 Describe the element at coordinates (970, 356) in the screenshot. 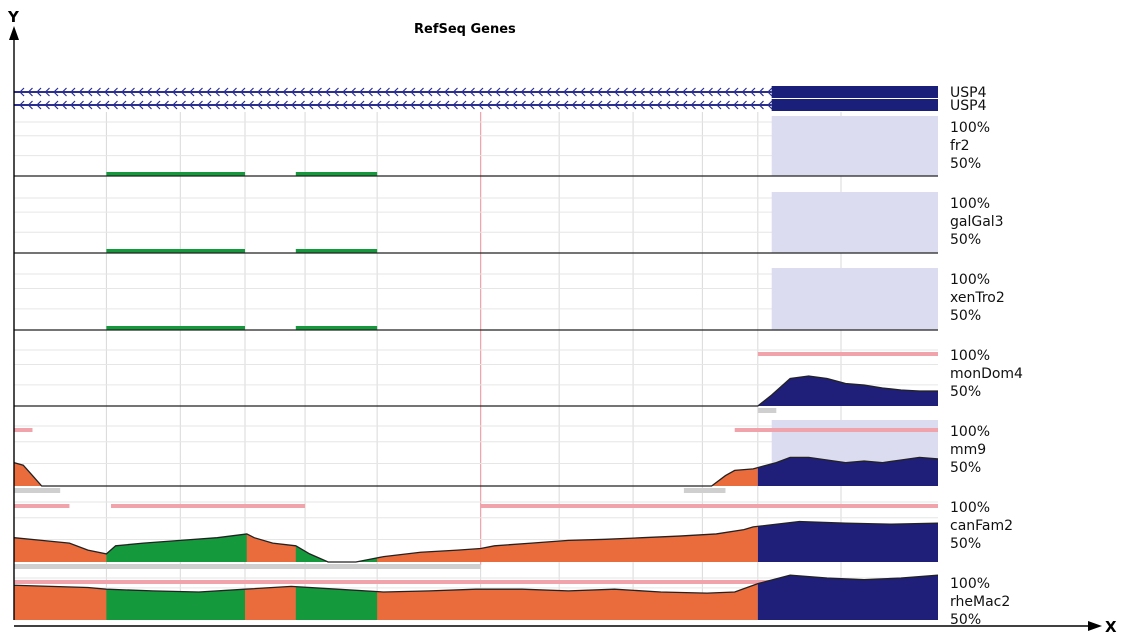

I see `track-top-label-monDom4: 100%` at that location.